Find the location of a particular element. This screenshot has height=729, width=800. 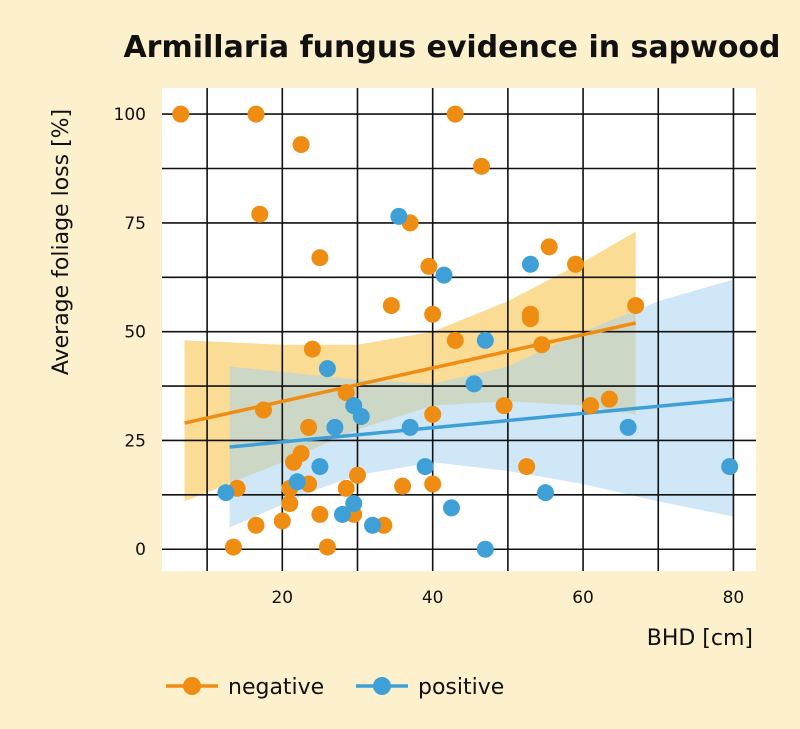

legend-marker-negative is located at coordinates (192, 686).